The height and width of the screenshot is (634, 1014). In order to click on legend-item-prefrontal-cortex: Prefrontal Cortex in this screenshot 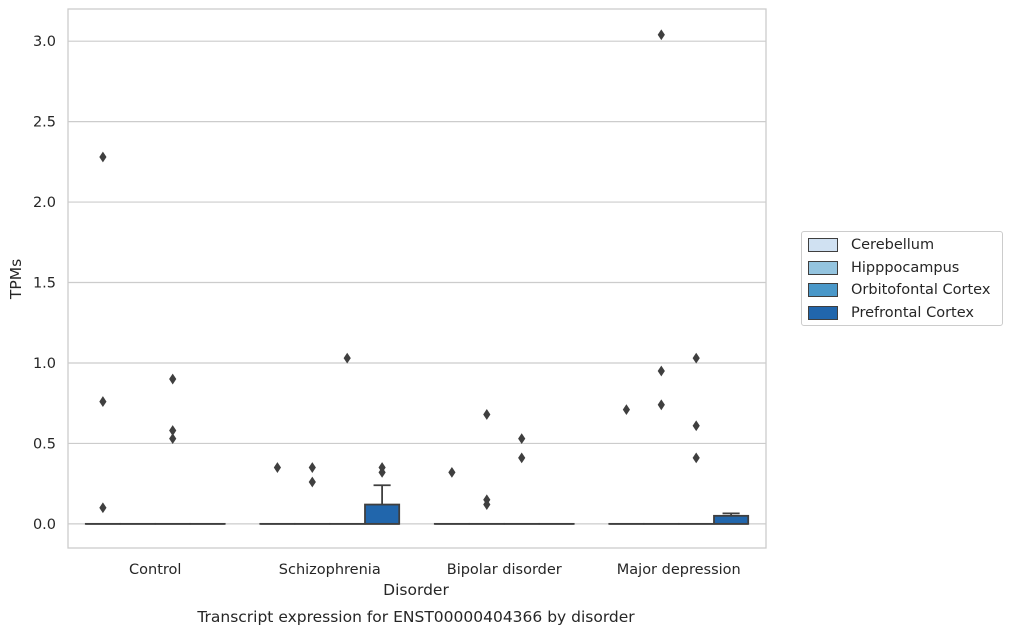, I will do `click(891, 313)`.